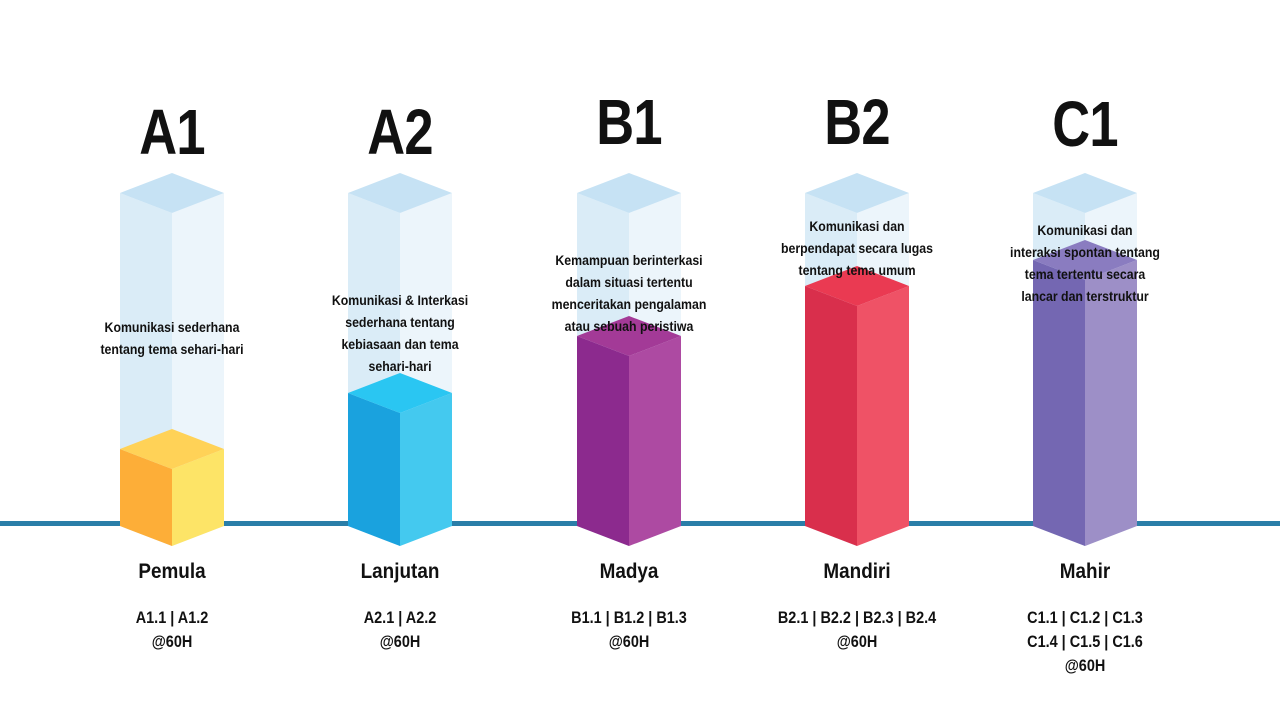 This screenshot has width=1280, height=719. What do you see at coordinates (857, 617) in the screenshot?
I see `sub-level-line: B2.1 | B2.2 | B2.3 | B2.4` at bounding box center [857, 617].